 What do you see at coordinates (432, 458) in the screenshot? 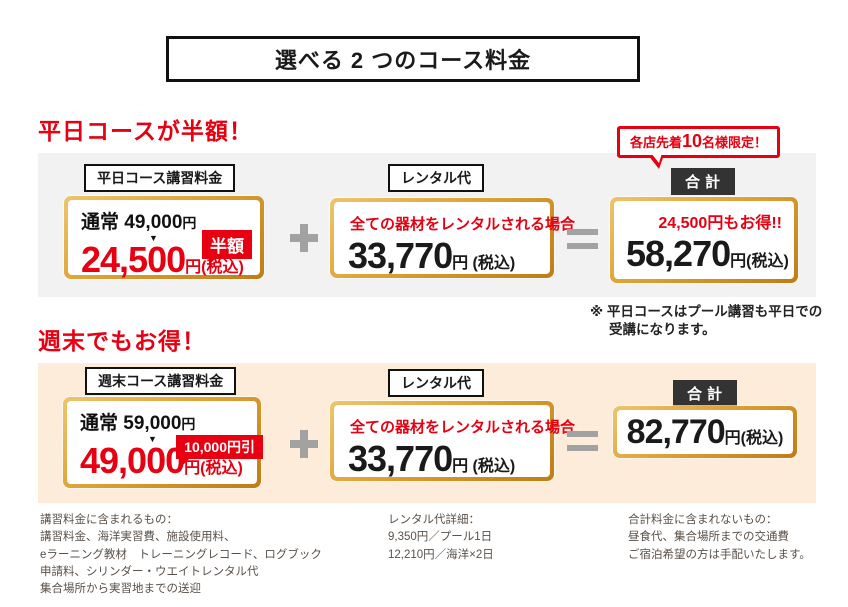
I see `weekend-rental-price: 33,770円 (税込)` at bounding box center [432, 458].